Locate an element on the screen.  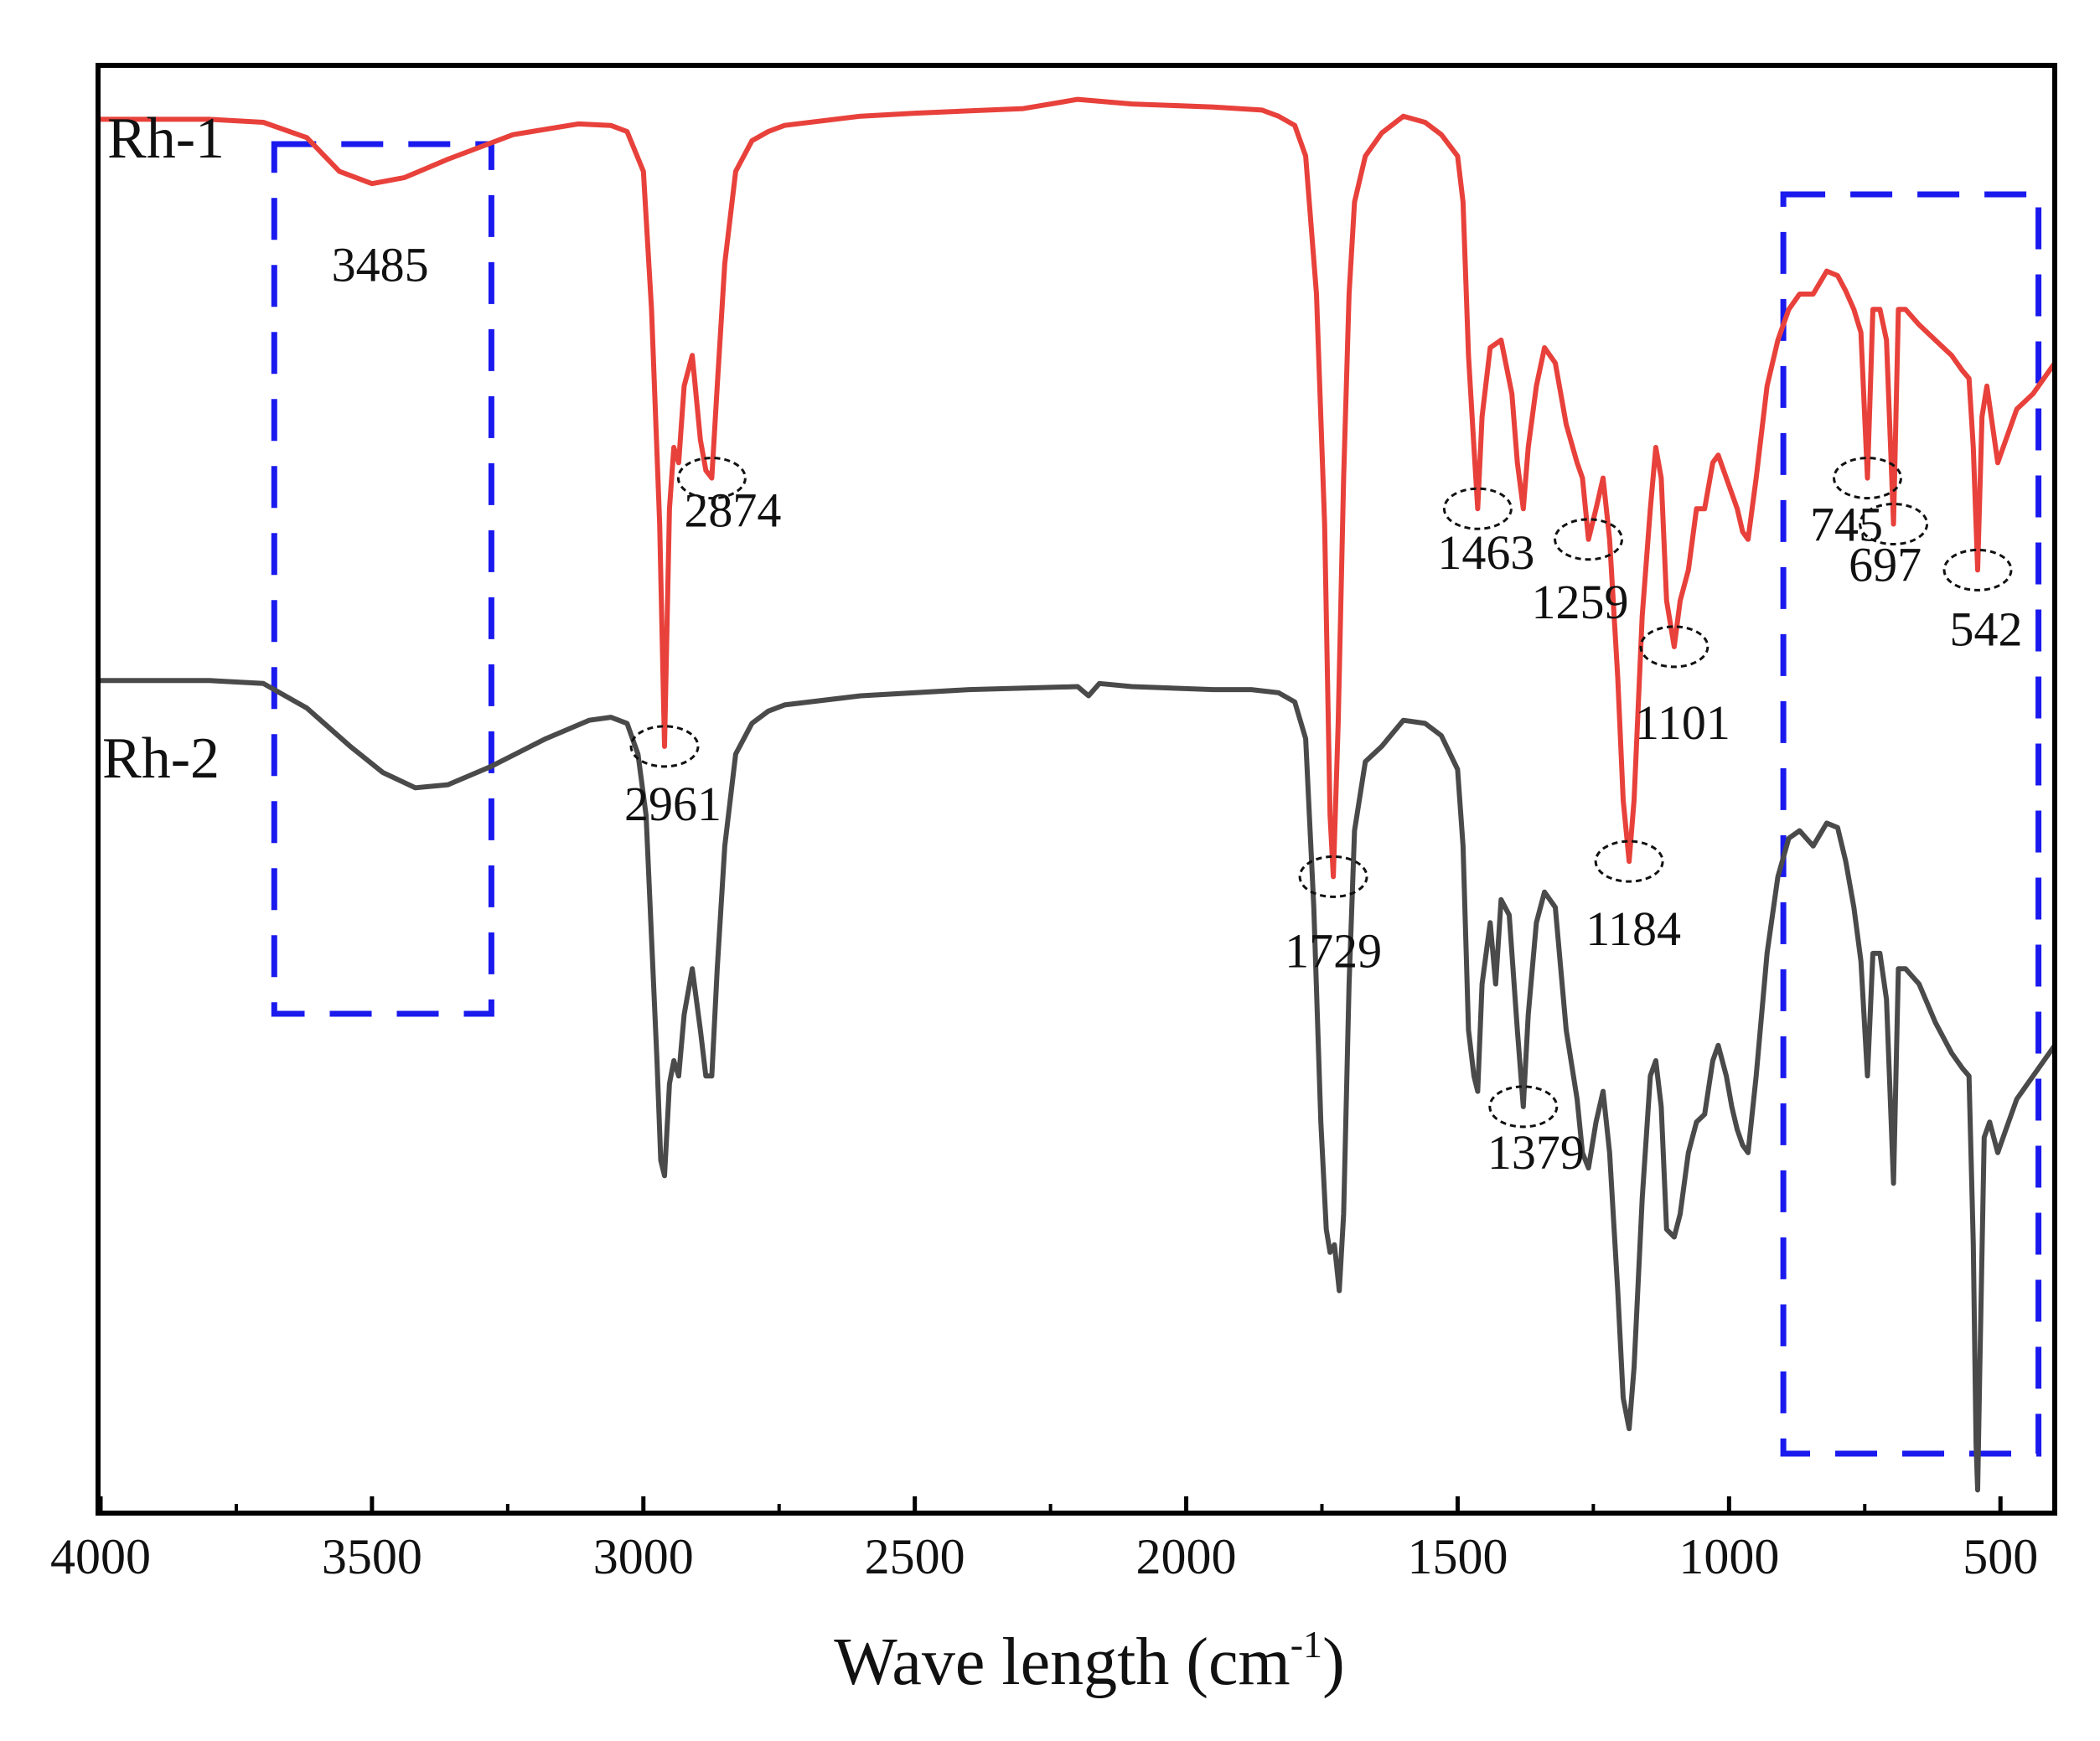
peak-label-1729: 1729 is located at coordinates (1333, 950).